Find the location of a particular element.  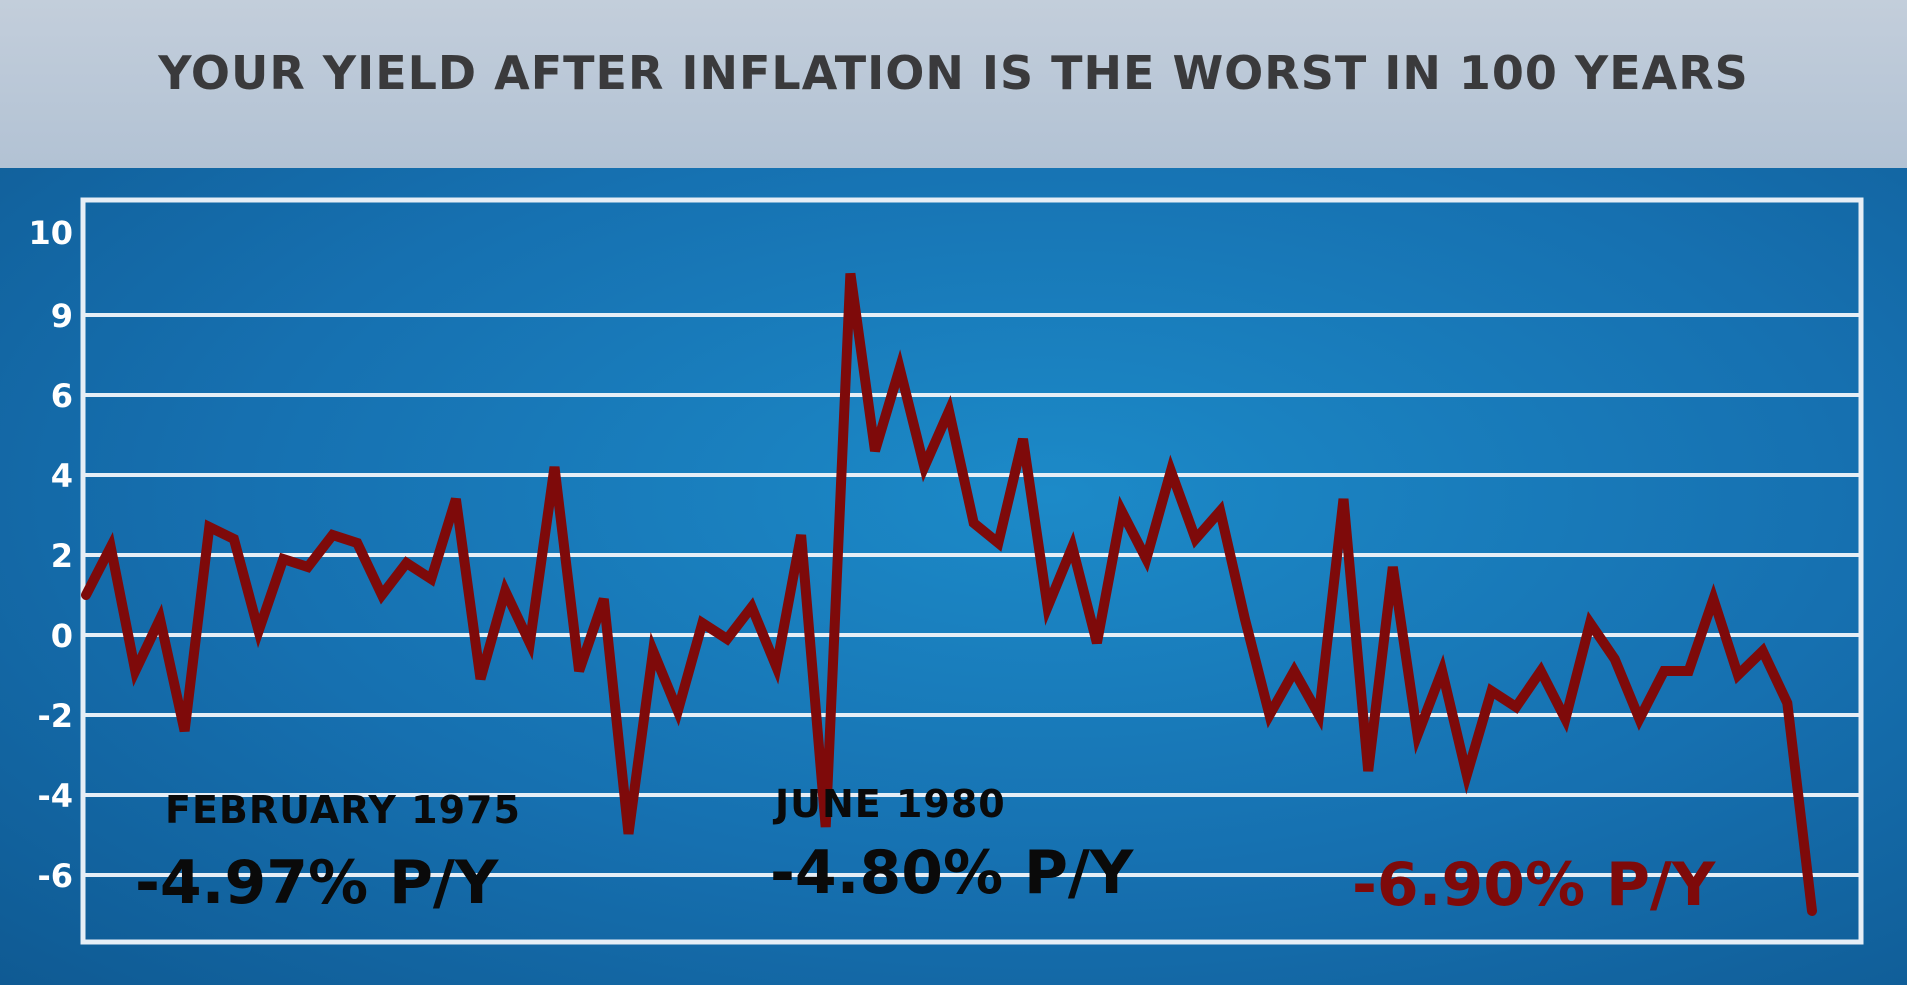

y-axis-ticks: 10 9 6 4 2 0 -2 -4 -6 is located at coordinates (50, 554).